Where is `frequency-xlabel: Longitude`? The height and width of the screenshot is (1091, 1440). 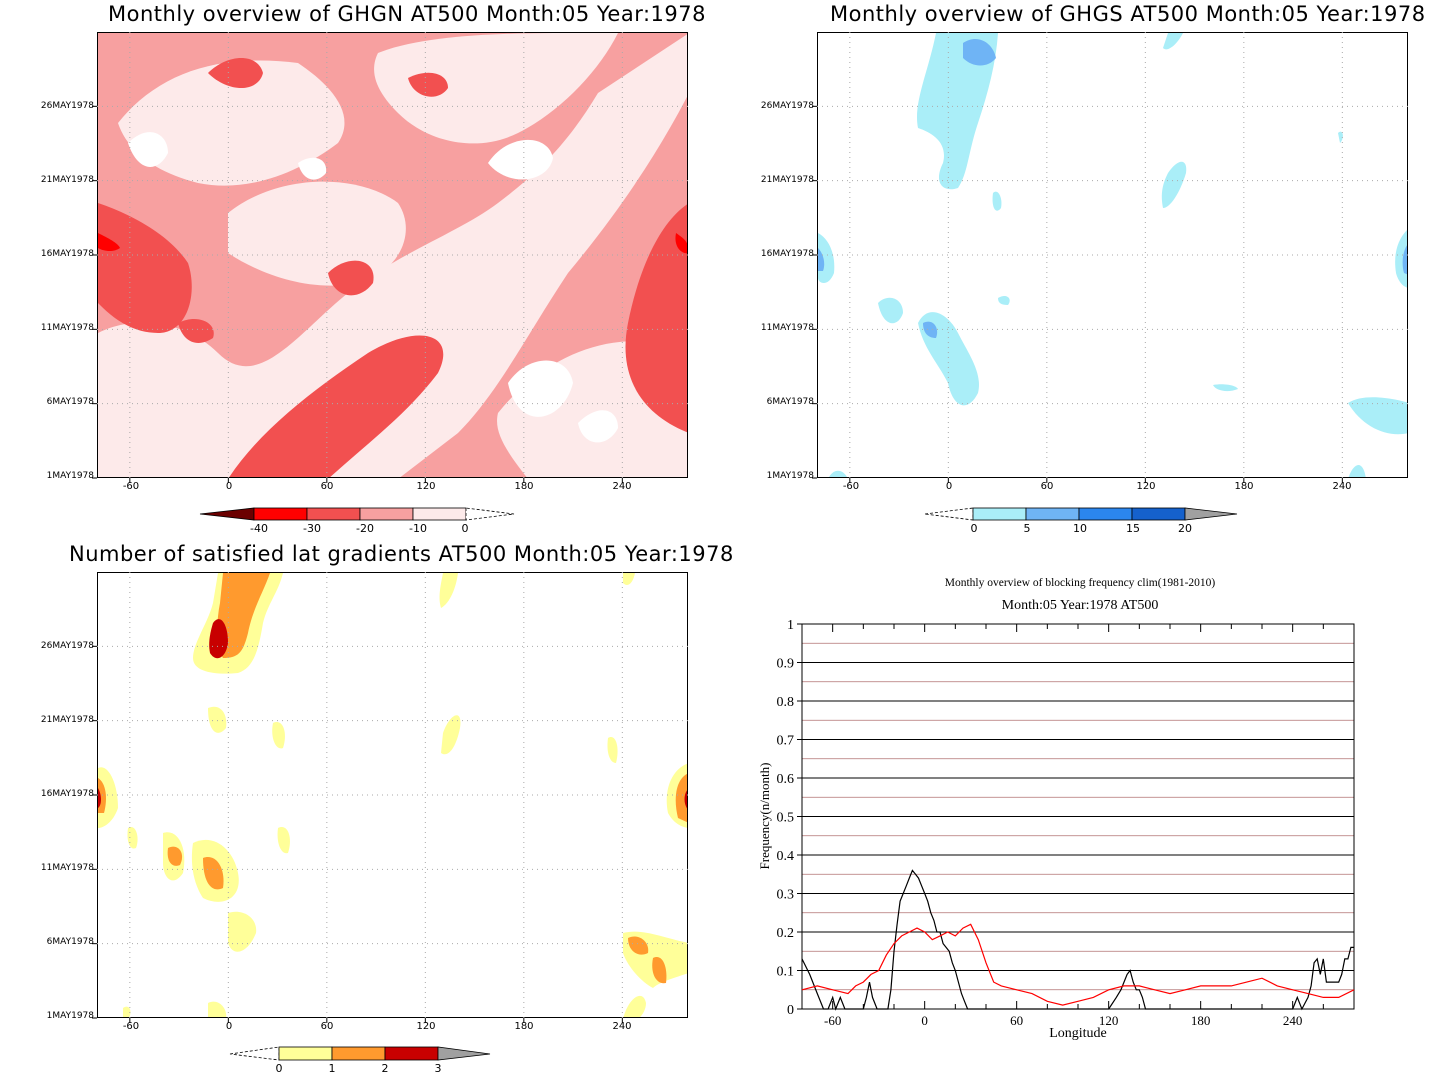 frequency-xlabel: Longitude is located at coordinates (1078, 1033).